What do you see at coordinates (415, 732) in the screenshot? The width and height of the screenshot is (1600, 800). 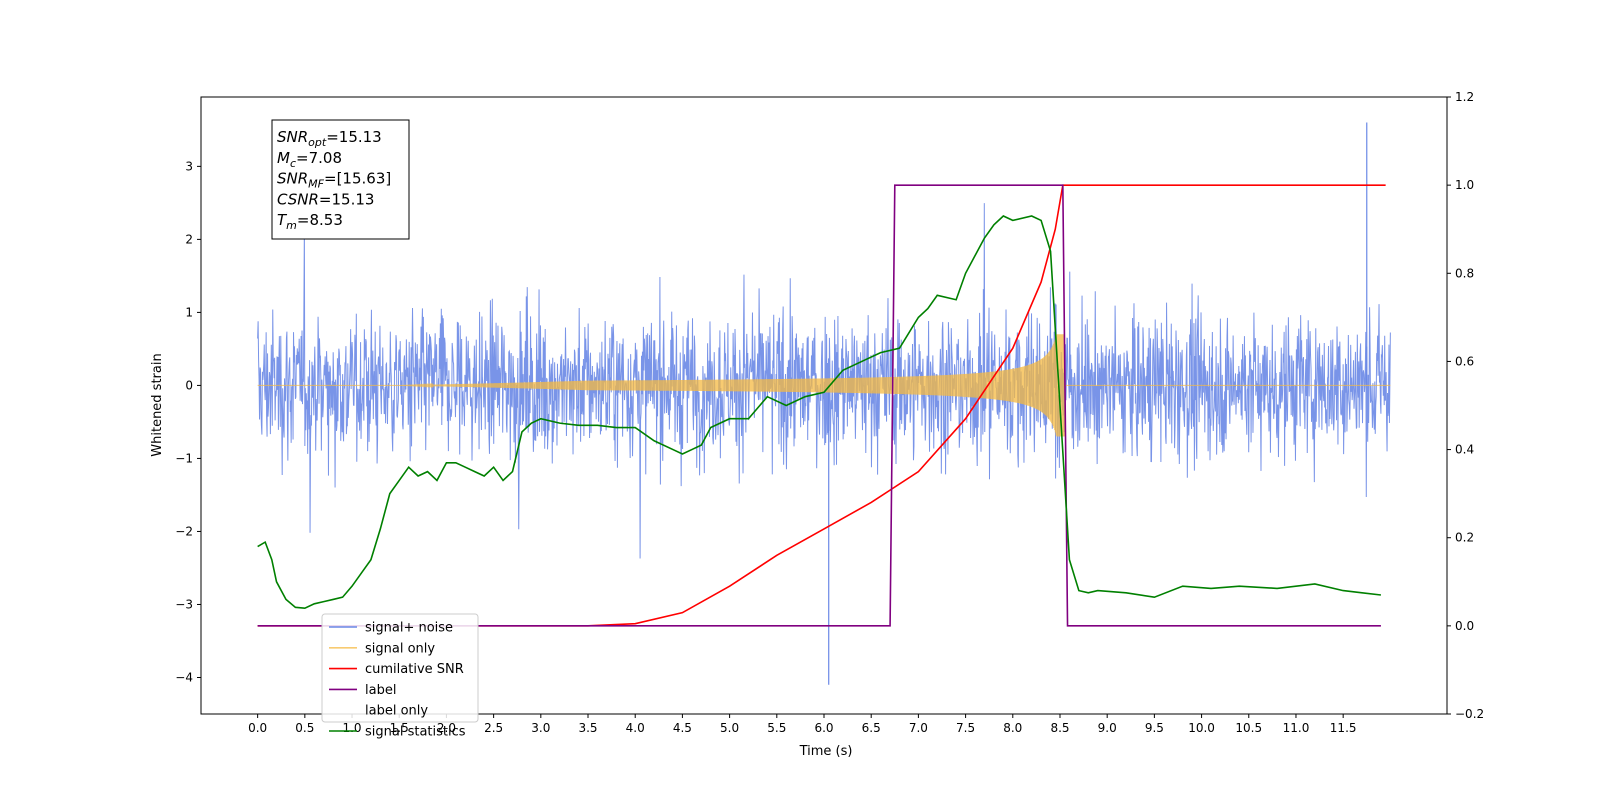 I see `legend-entry: signal statistics` at bounding box center [415, 732].